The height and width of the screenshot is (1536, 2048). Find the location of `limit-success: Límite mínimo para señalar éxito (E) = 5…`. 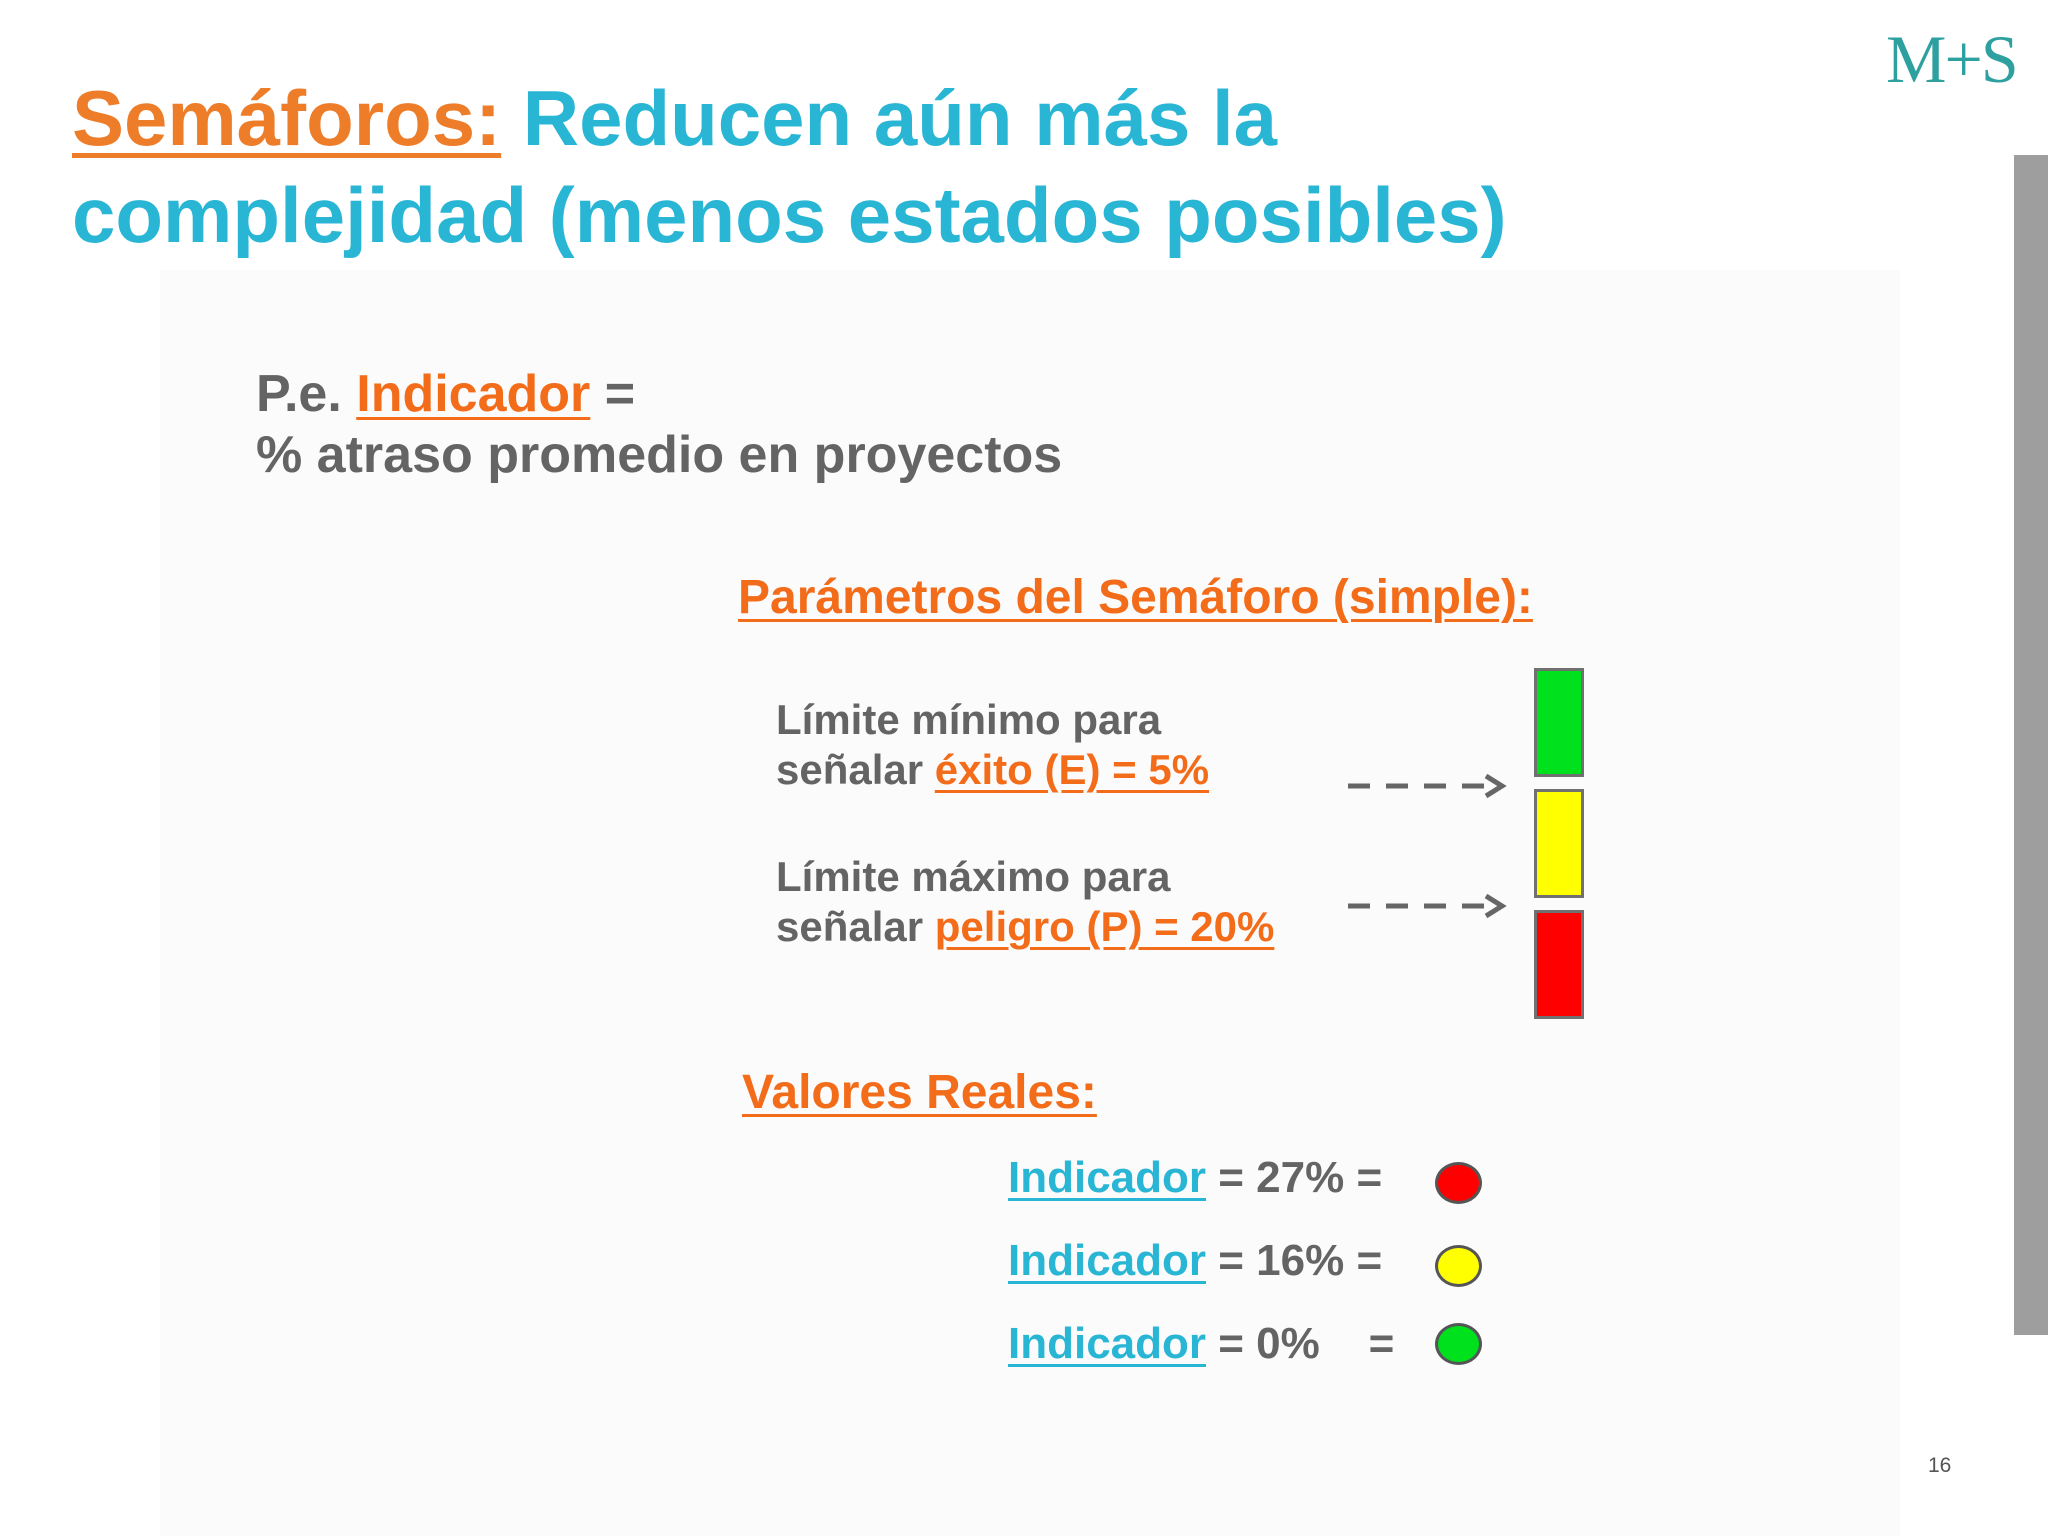

limit-success: Límite mínimo para señalar éxito (E) = 5… is located at coordinates (992, 745).